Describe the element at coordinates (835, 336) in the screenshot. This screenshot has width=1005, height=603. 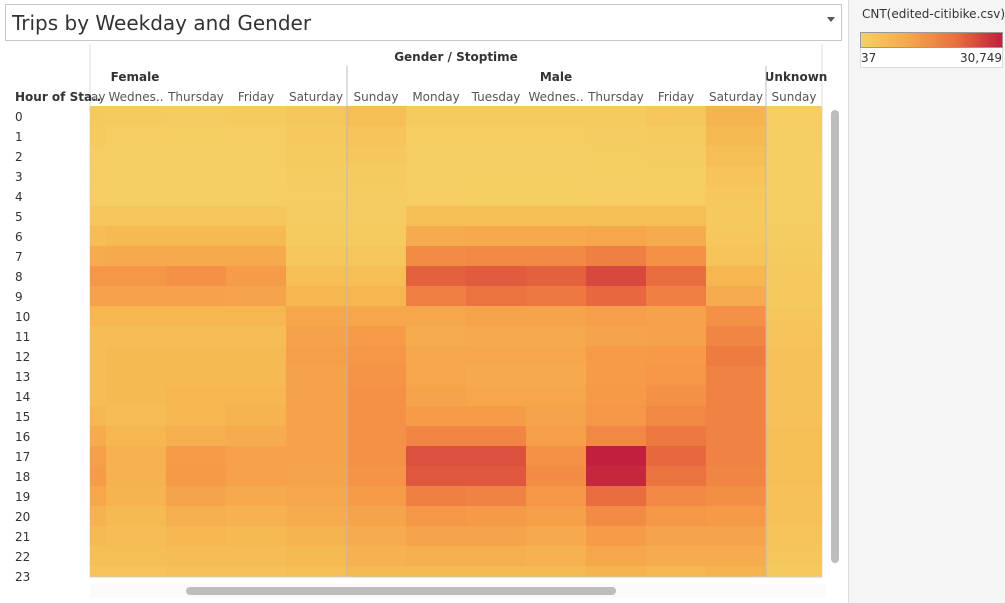
I see `vertical-scrollbar-thumb` at that location.